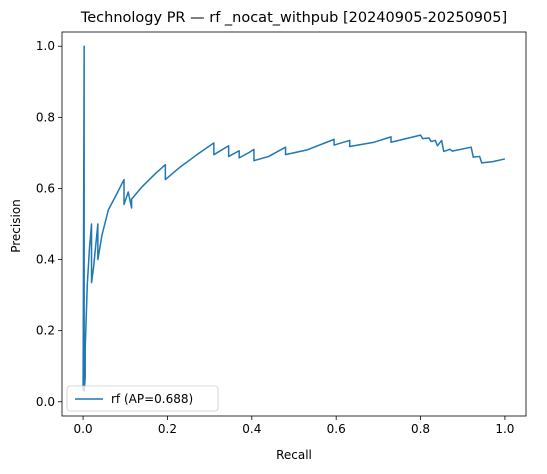 The width and height of the screenshot is (547, 474). Describe the element at coordinates (167, 429) in the screenshot. I see `x-tick-label: 0.2` at that location.